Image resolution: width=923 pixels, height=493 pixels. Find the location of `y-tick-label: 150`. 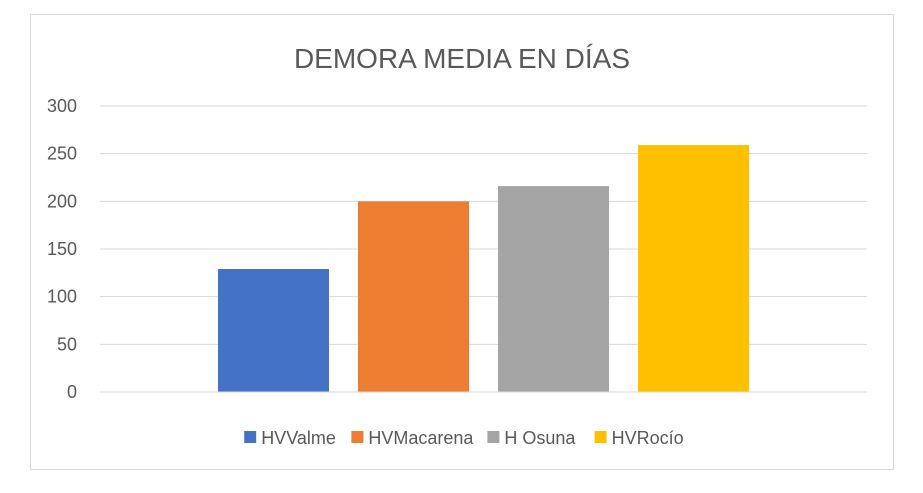

y-tick-label: 150 is located at coordinates (62, 249).